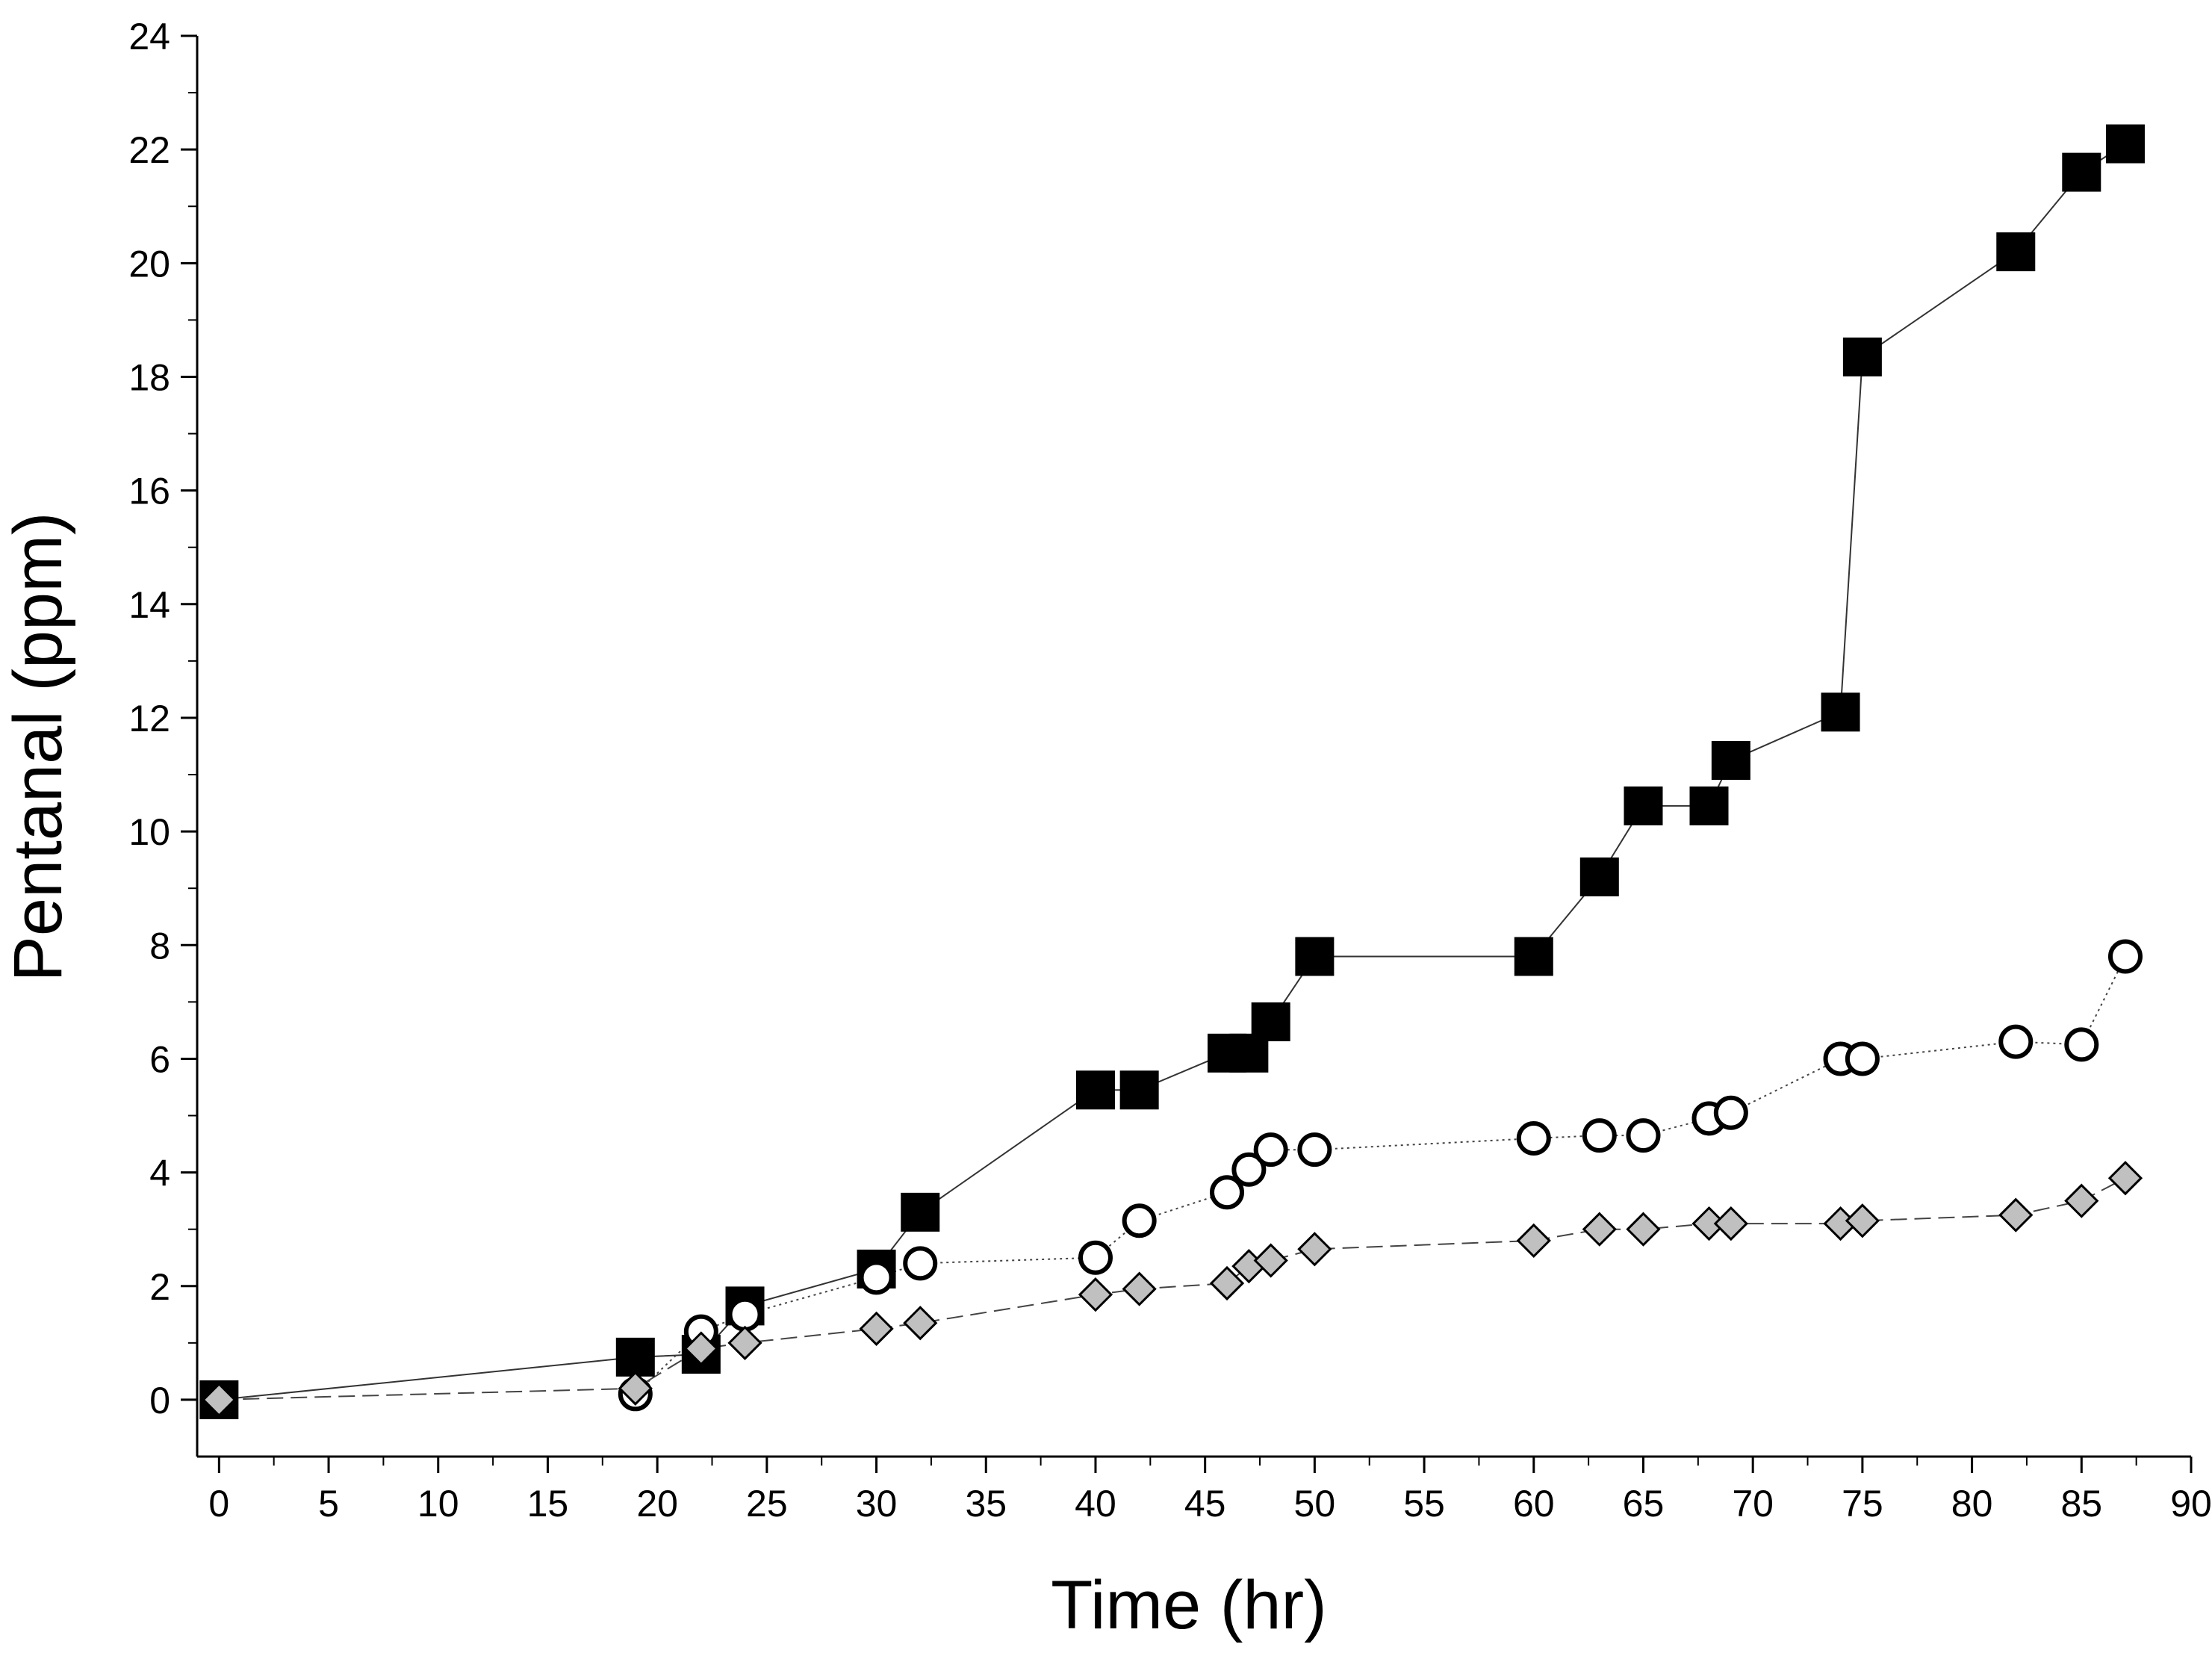  I want to click on x-axis-title: Time (hr), so click(1189, 1605).